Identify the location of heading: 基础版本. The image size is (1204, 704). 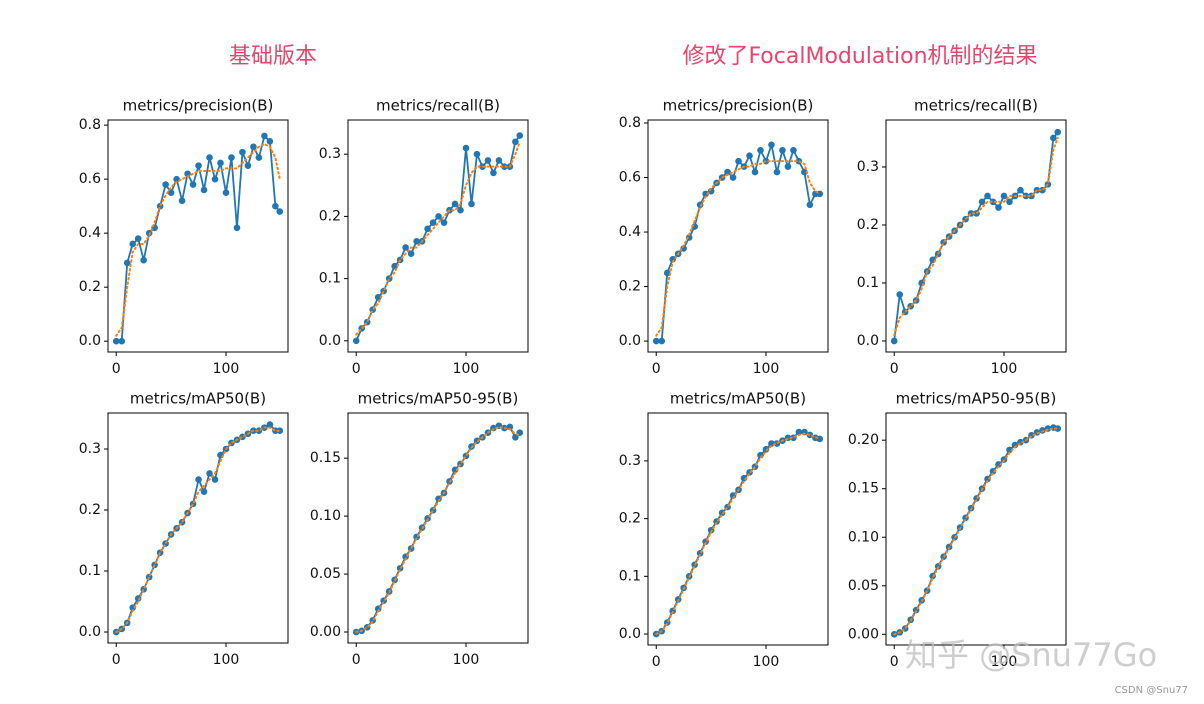
(273, 56).